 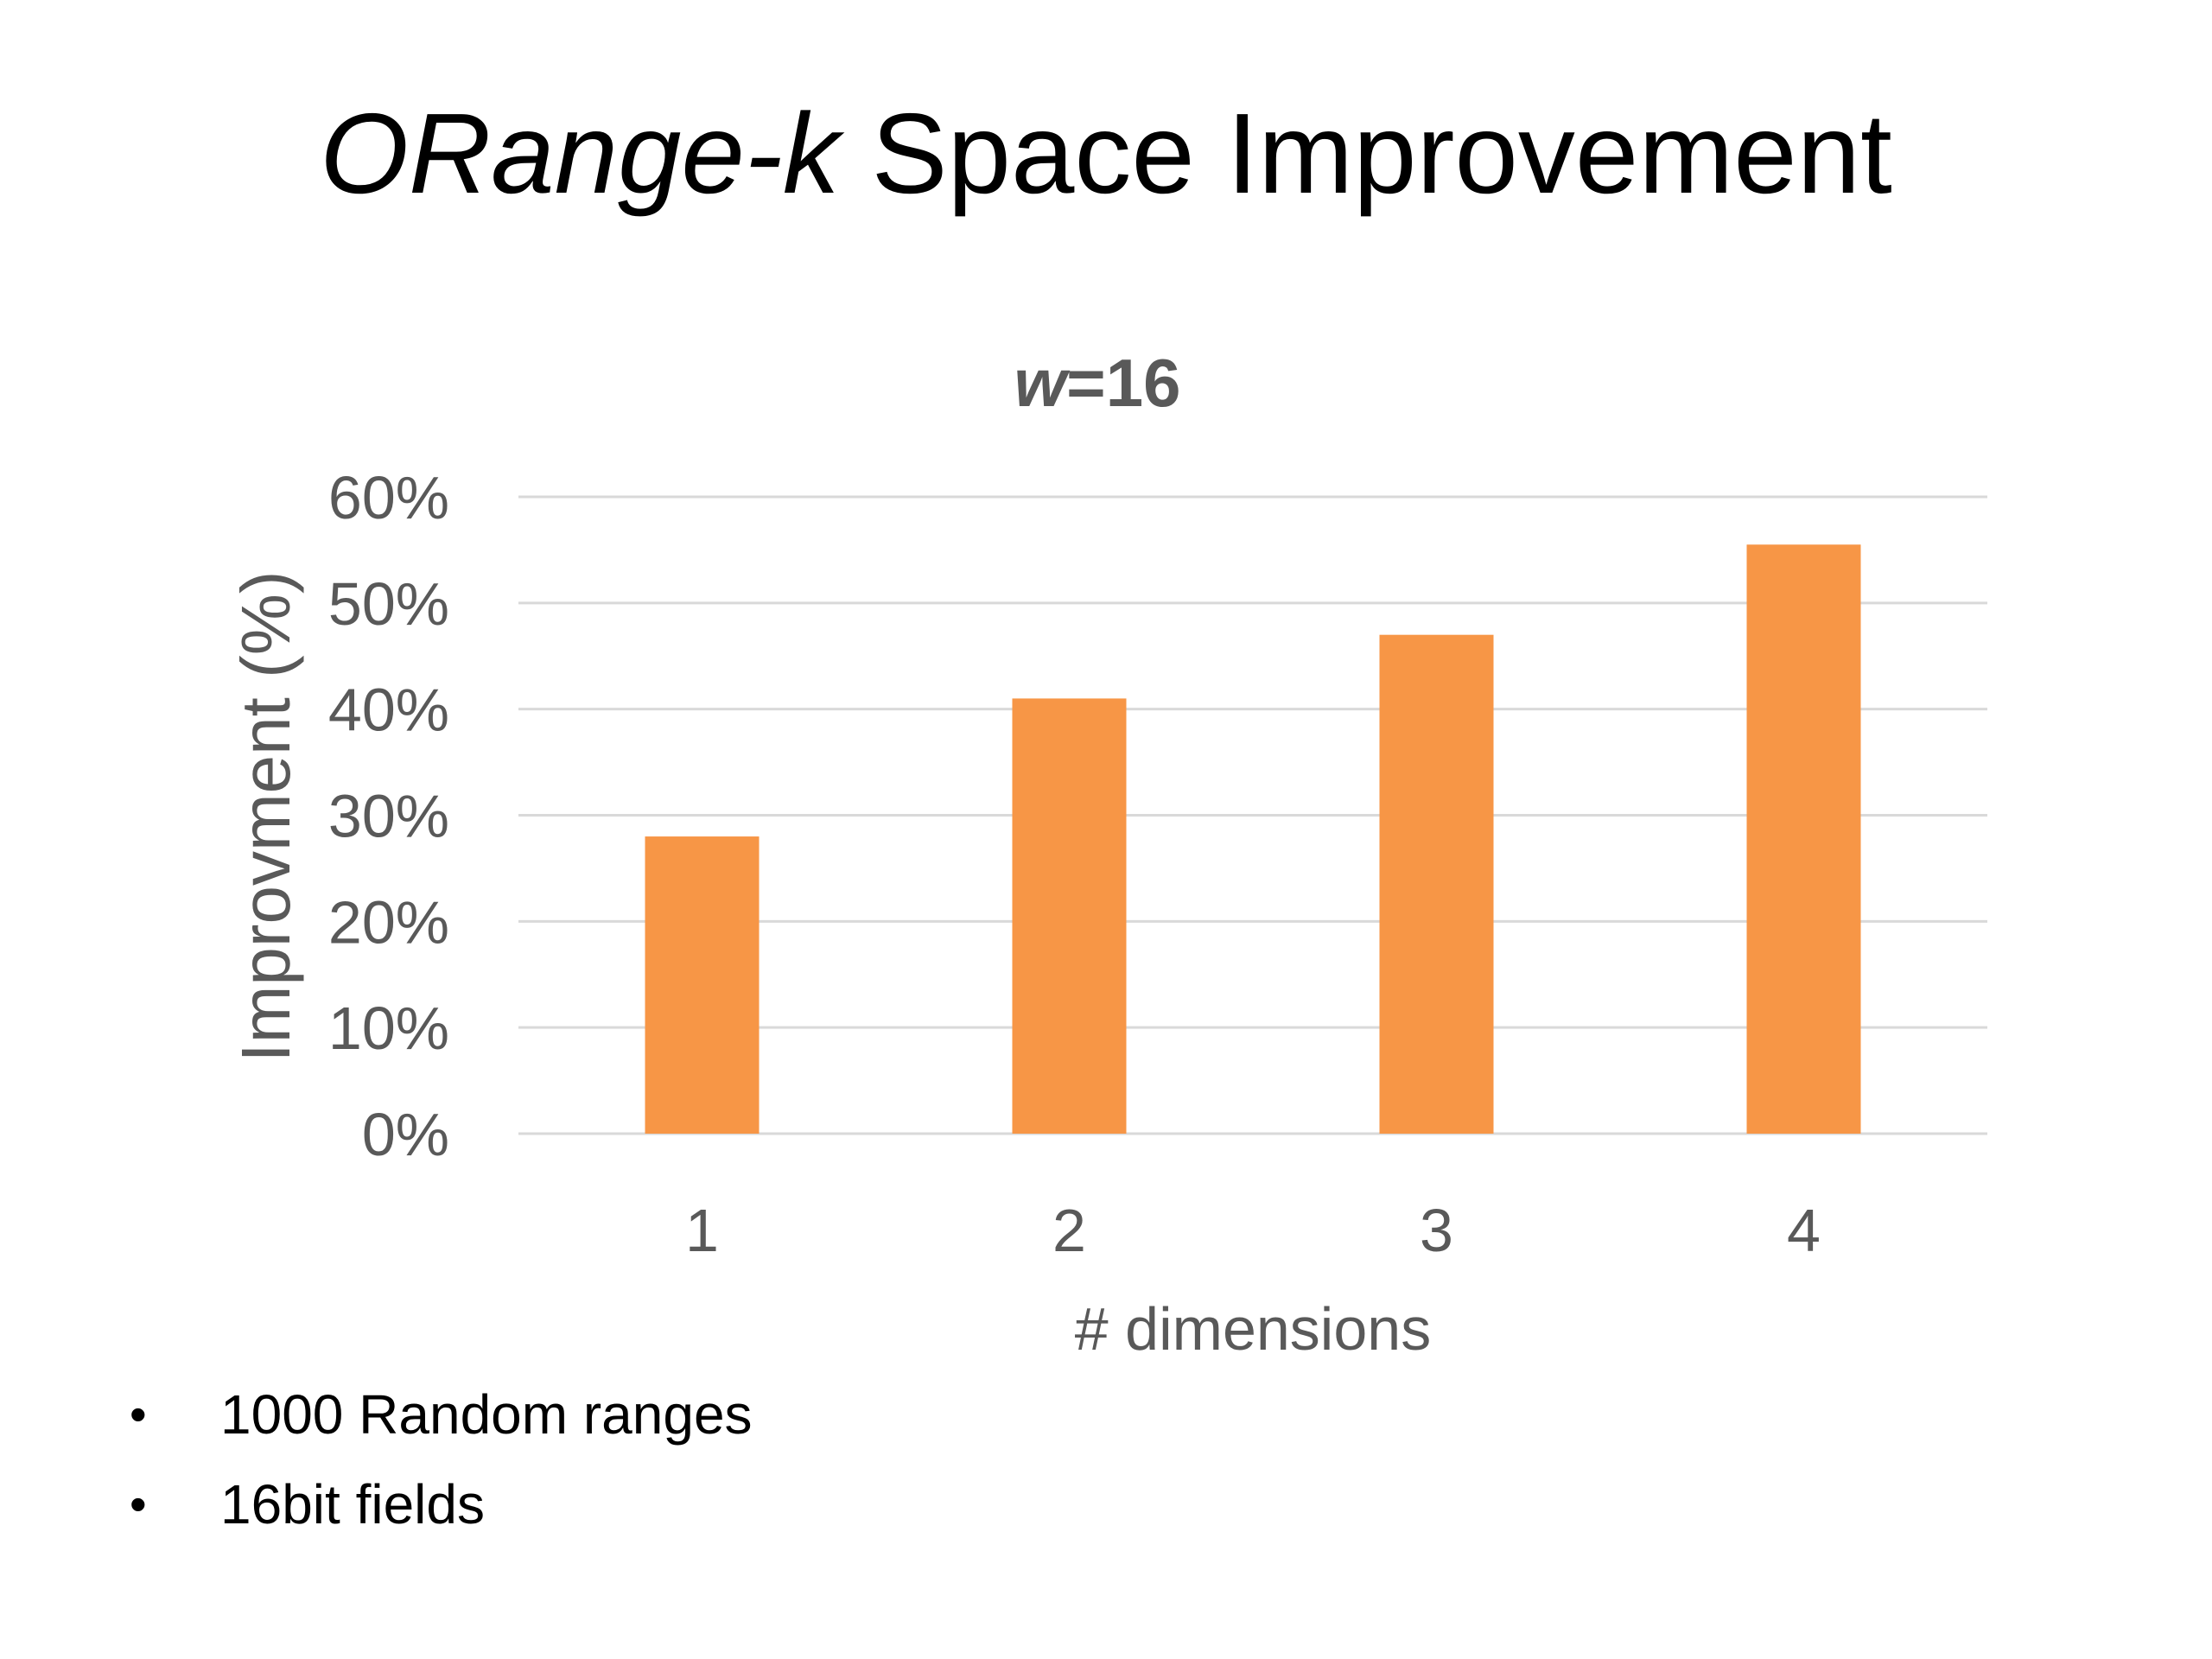 I want to click on x-axis-tick-labels: 1 2 3 4, so click(x=1253, y=1230).